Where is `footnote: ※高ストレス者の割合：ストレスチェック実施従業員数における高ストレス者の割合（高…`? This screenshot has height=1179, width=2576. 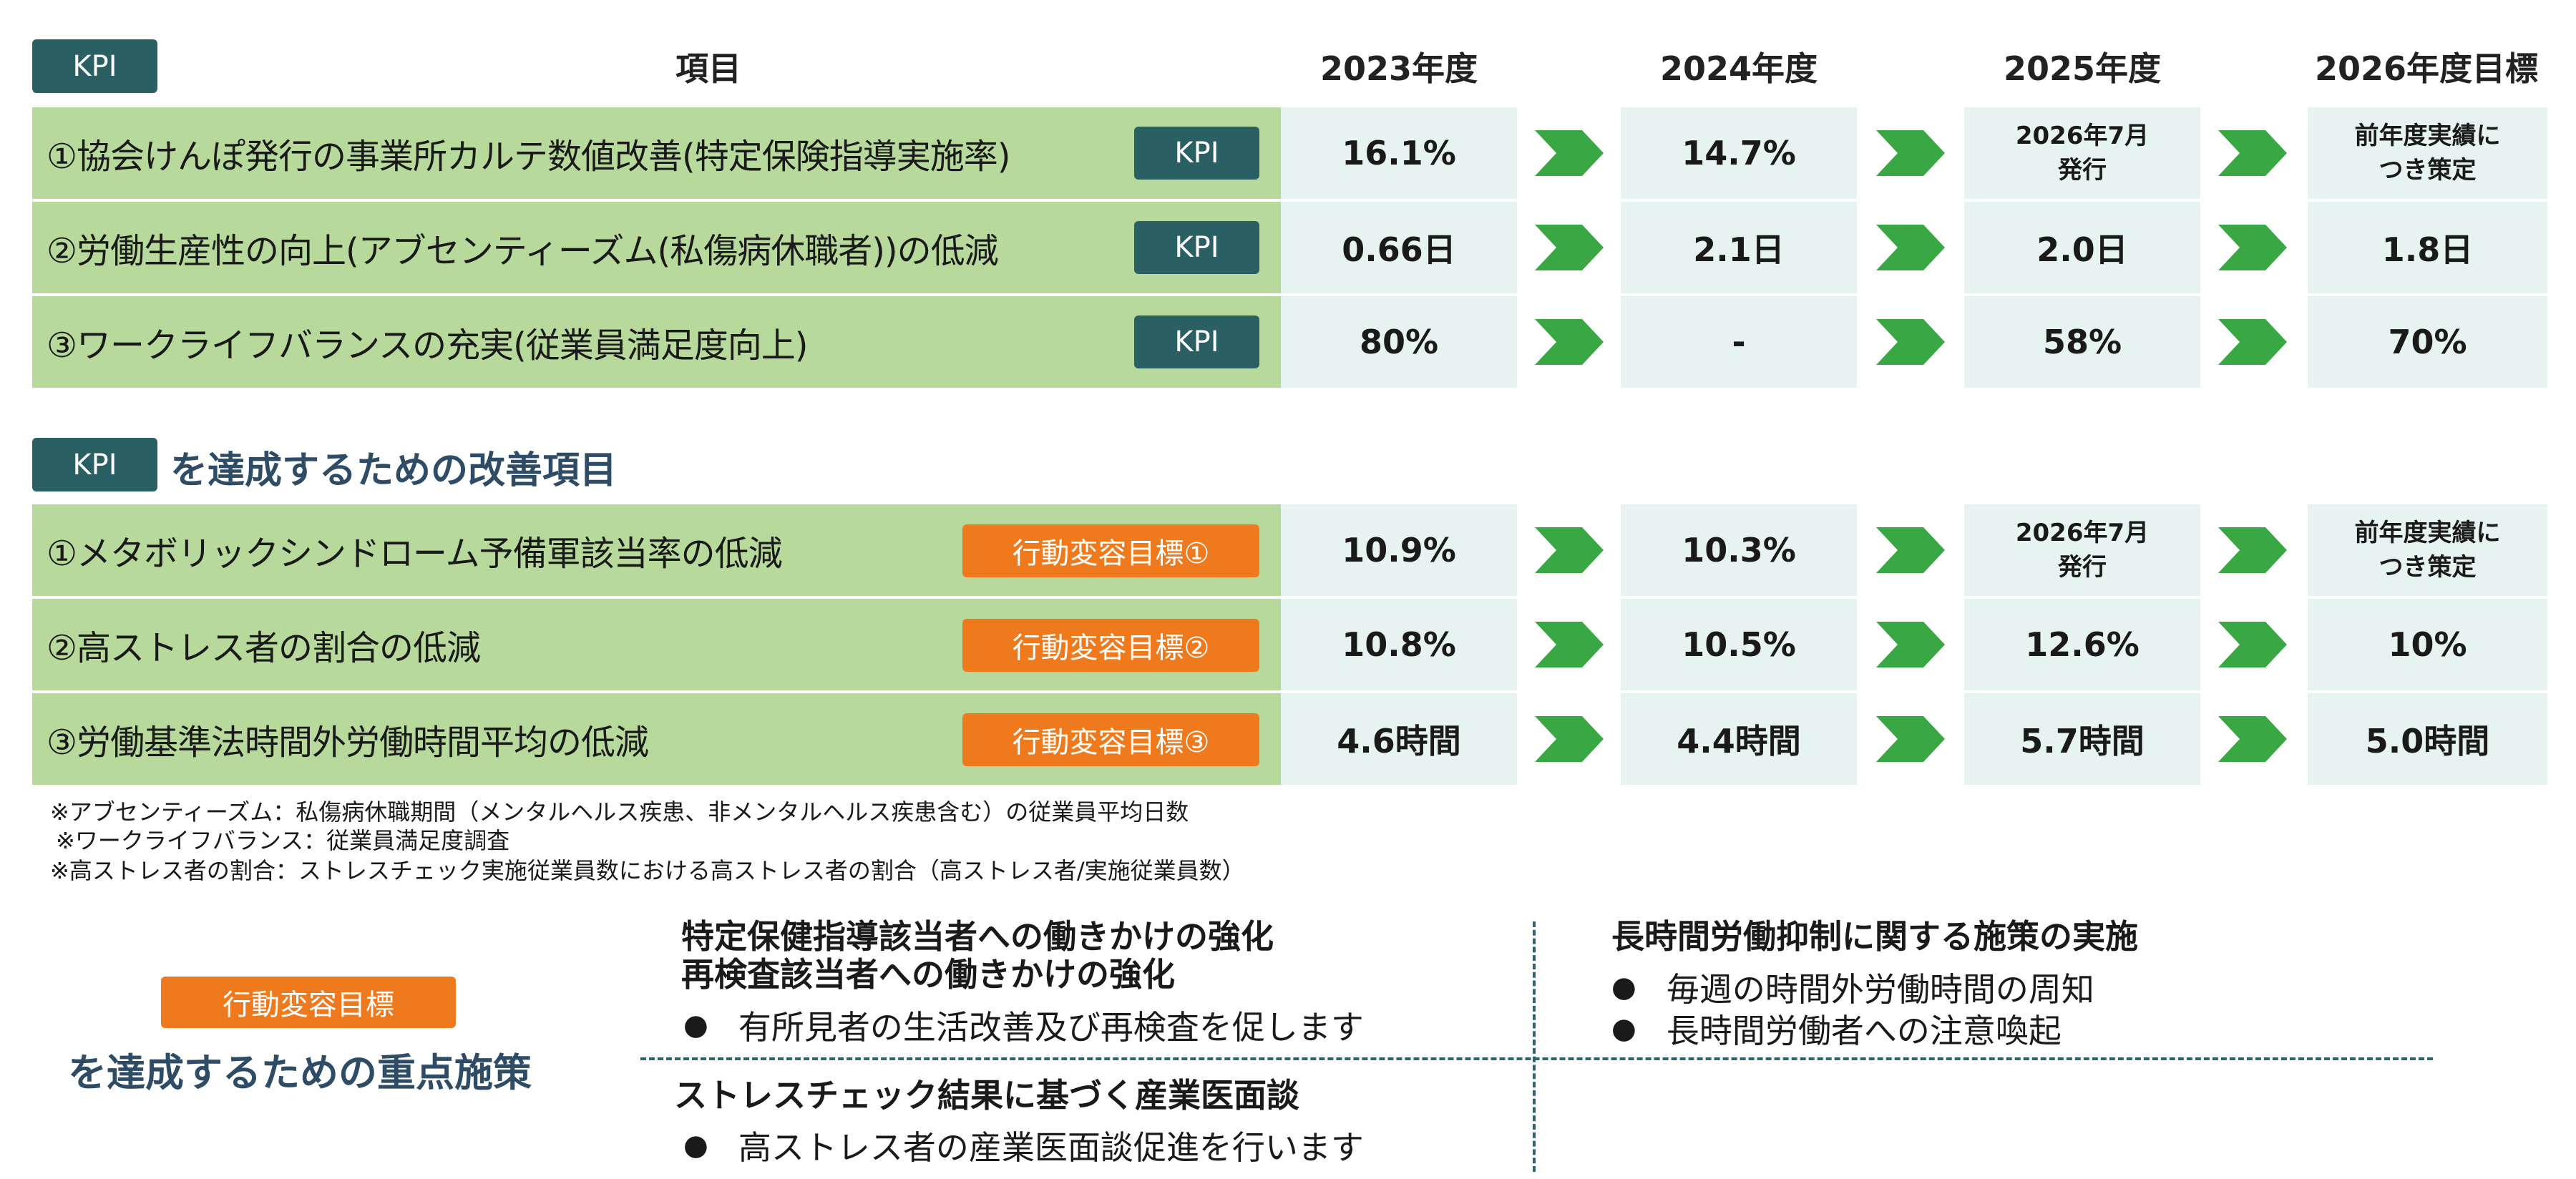 footnote: ※高ストレス者の割合：ストレスチェック実施従業員数における高ストレス者の割合（高… is located at coordinates (647, 871).